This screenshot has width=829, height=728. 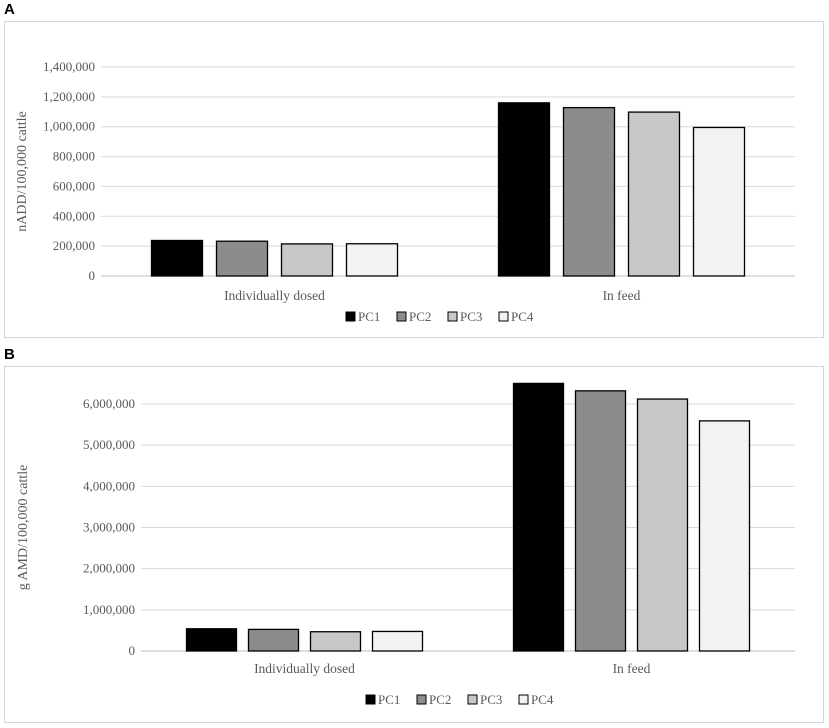 I want to click on y-tick-label: 800,000, so click(x=74, y=156).